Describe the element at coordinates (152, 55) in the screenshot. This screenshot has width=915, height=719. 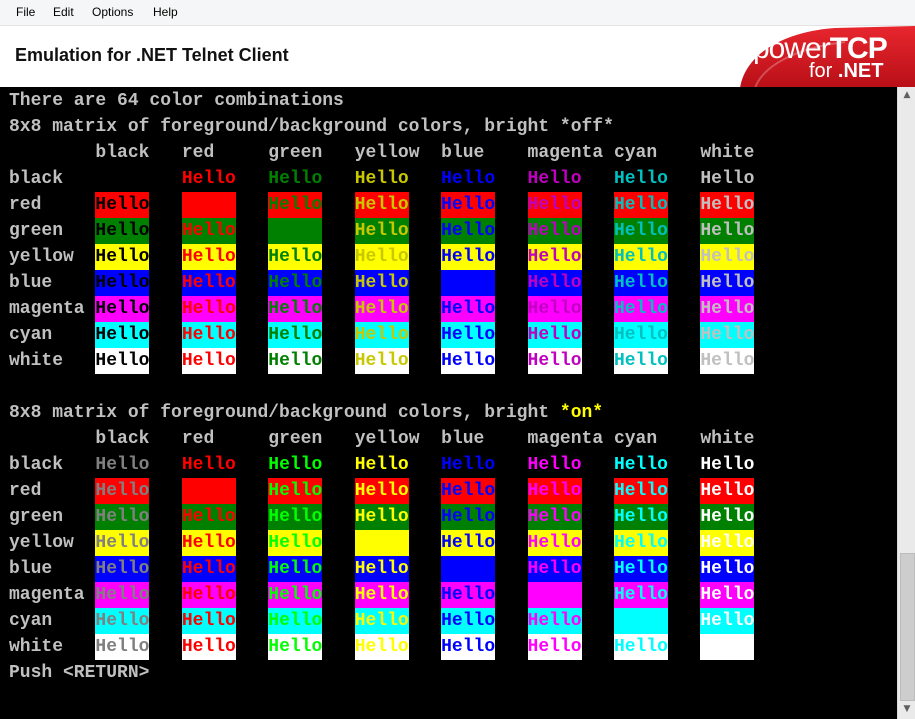
I see `app-title: Emulation for .NET Telnet Client` at that location.